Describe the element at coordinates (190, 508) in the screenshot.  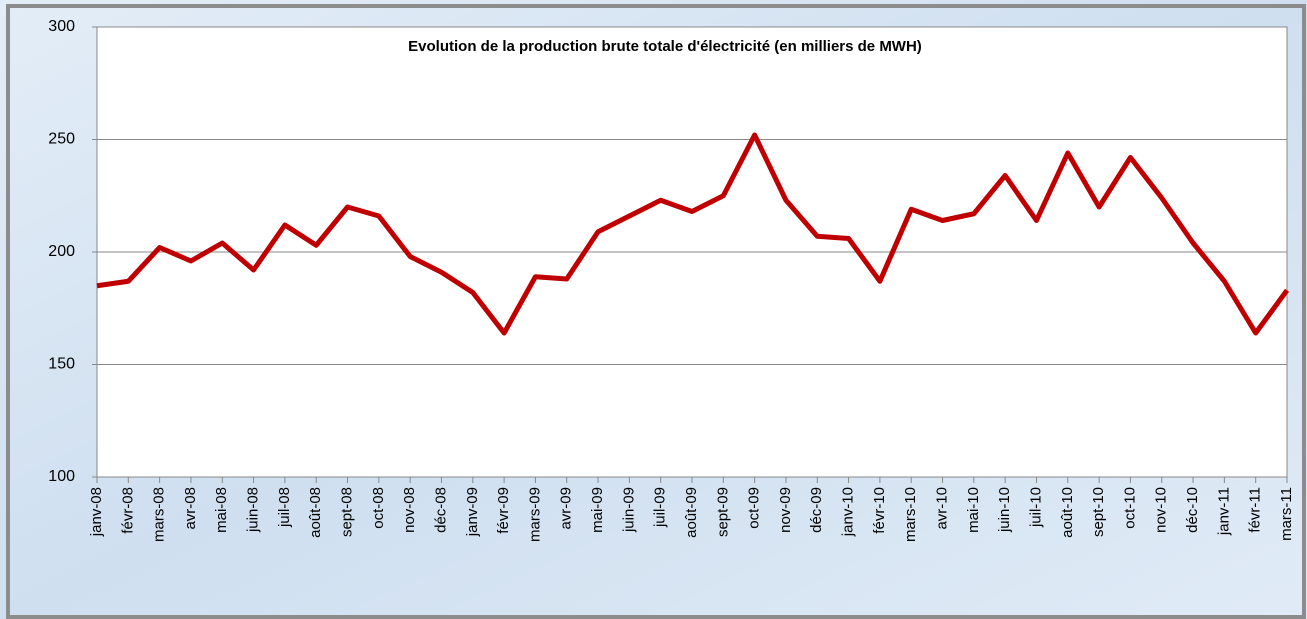
I see `x-tick-label: avr-08` at that location.